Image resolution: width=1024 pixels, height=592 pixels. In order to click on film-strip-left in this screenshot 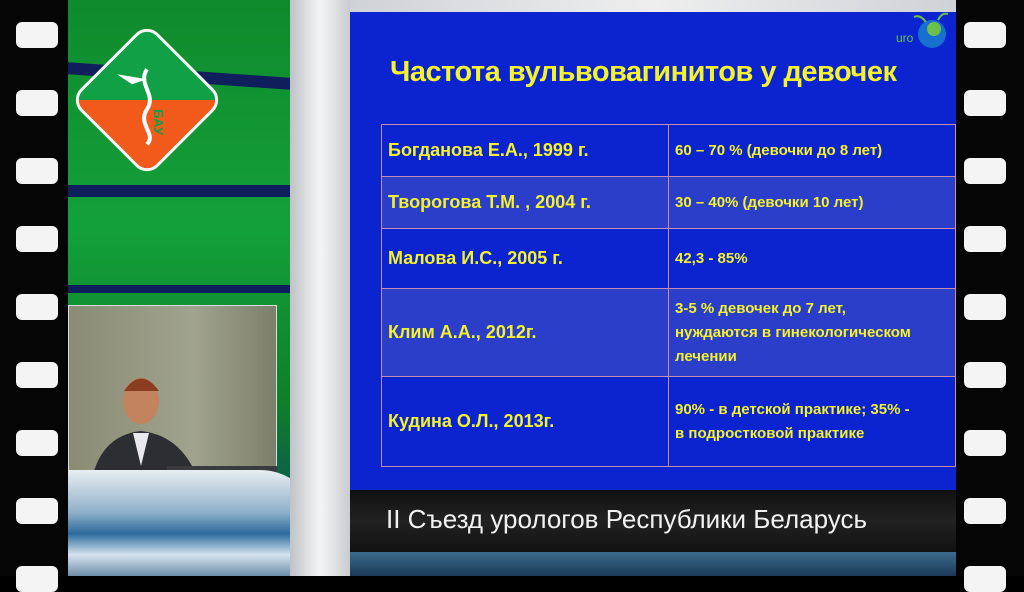, I will do `click(34, 296)`.